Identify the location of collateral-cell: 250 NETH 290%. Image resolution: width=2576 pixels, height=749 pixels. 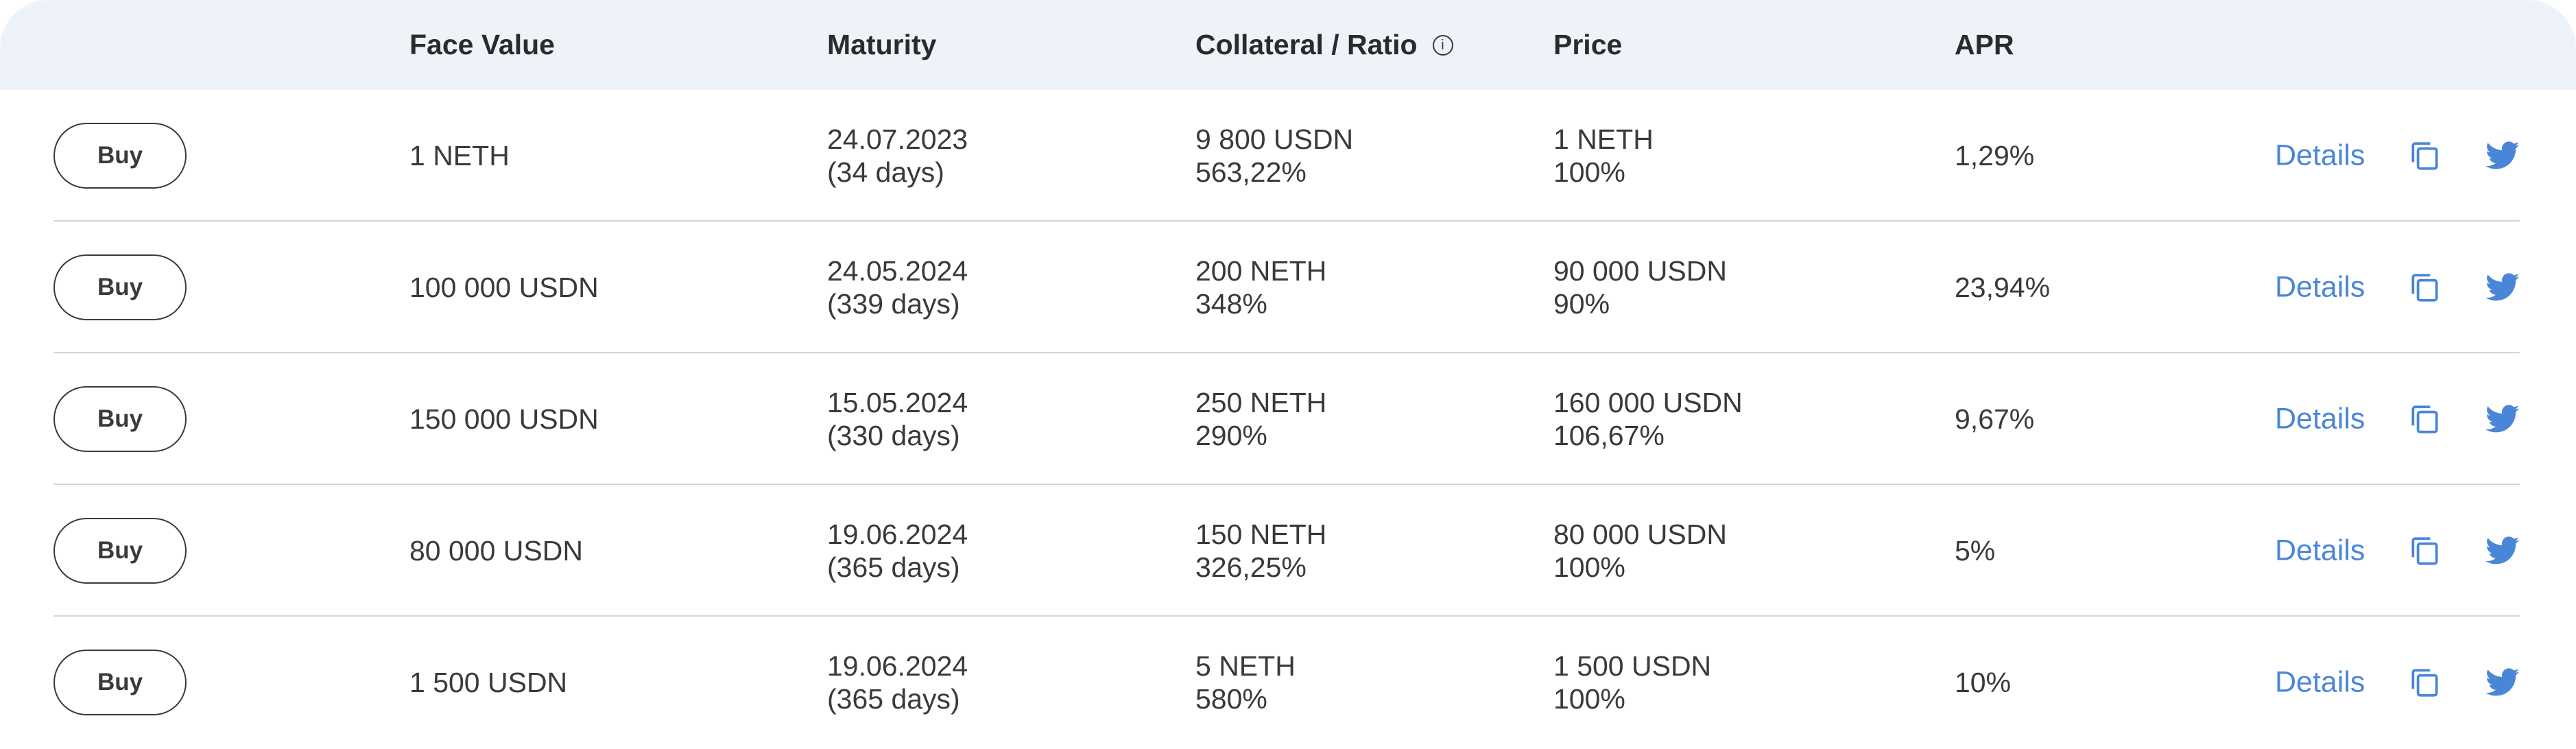
(1260, 419).